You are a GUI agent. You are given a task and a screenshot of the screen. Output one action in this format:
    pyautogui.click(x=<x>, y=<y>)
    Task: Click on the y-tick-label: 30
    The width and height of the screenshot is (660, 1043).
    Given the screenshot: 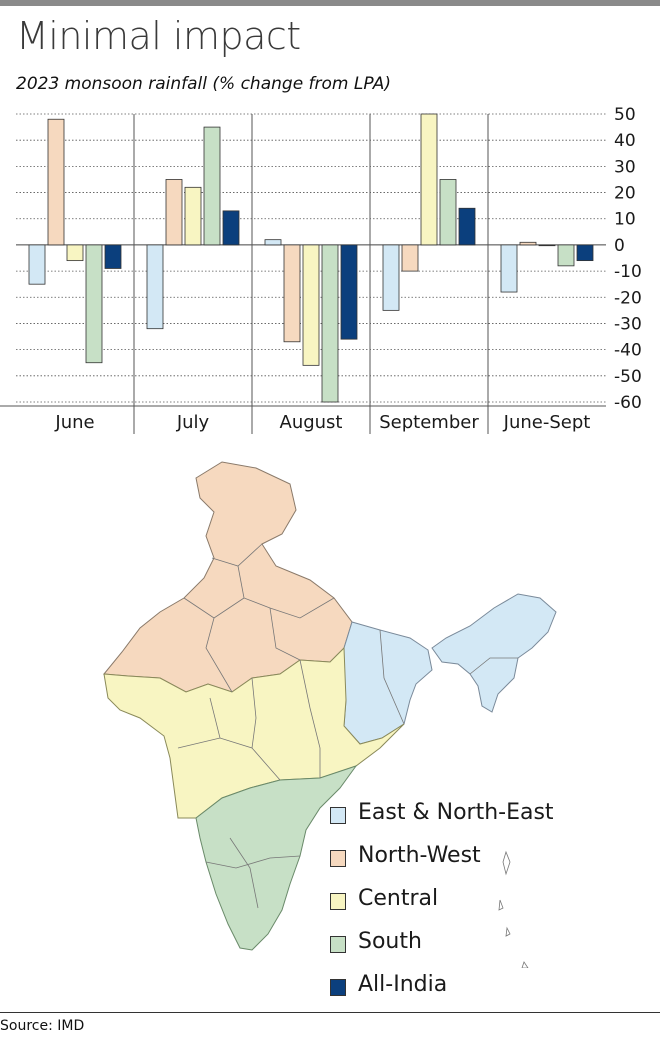 What is the action you would take?
    pyautogui.click(x=625, y=167)
    